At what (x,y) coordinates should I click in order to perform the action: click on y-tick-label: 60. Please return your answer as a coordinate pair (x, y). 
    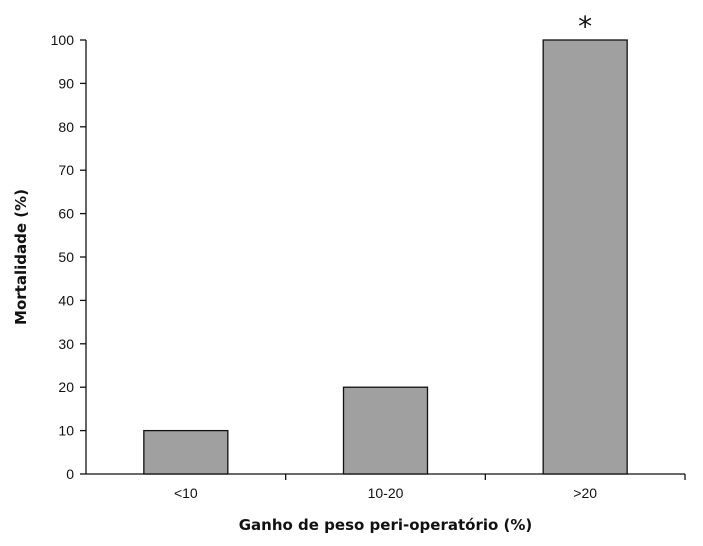
    Looking at the image, I should click on (66, 214).